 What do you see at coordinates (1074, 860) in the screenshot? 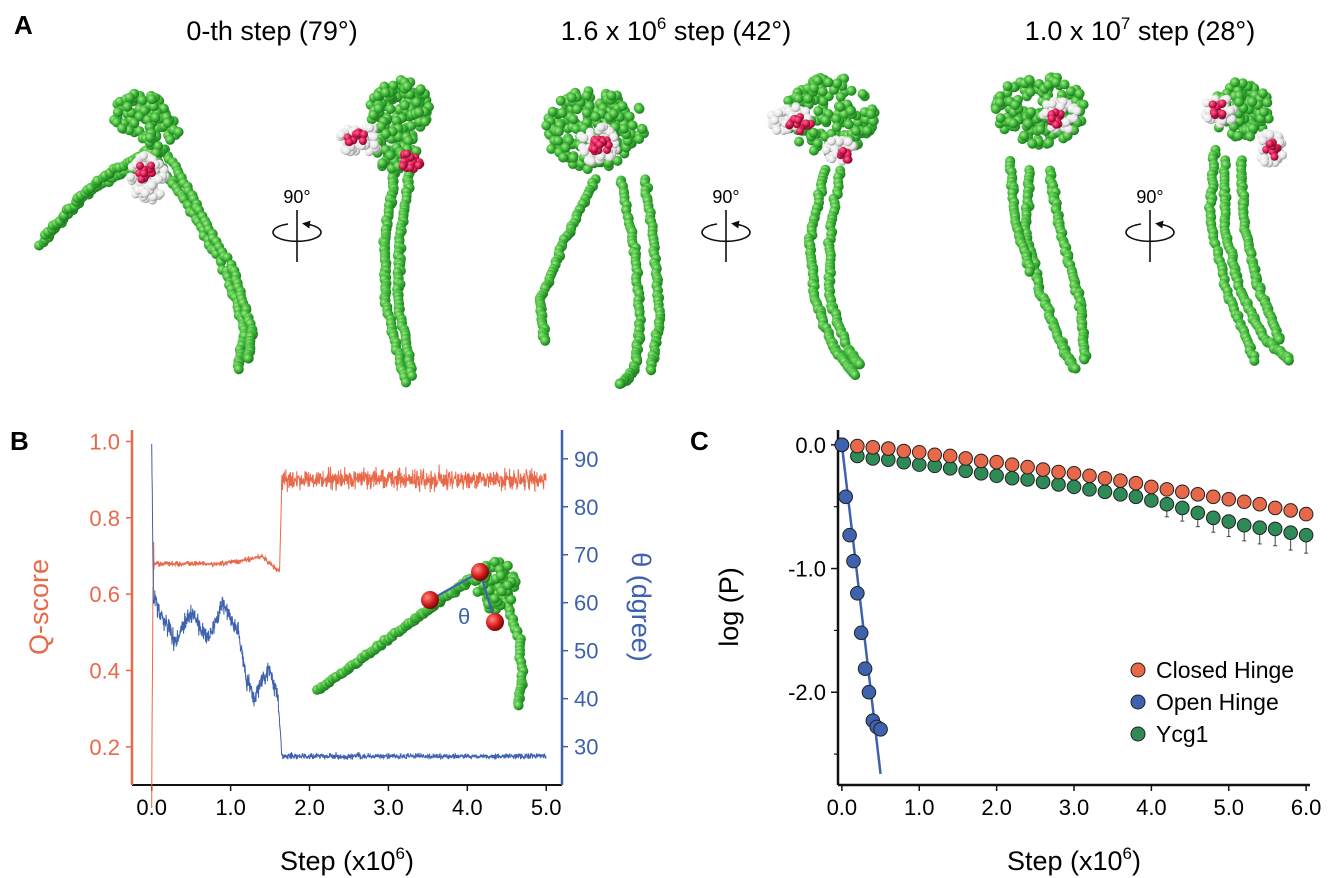
I see `c-x-axis-label: Step (x106)` at bounding box center [1074, 860].